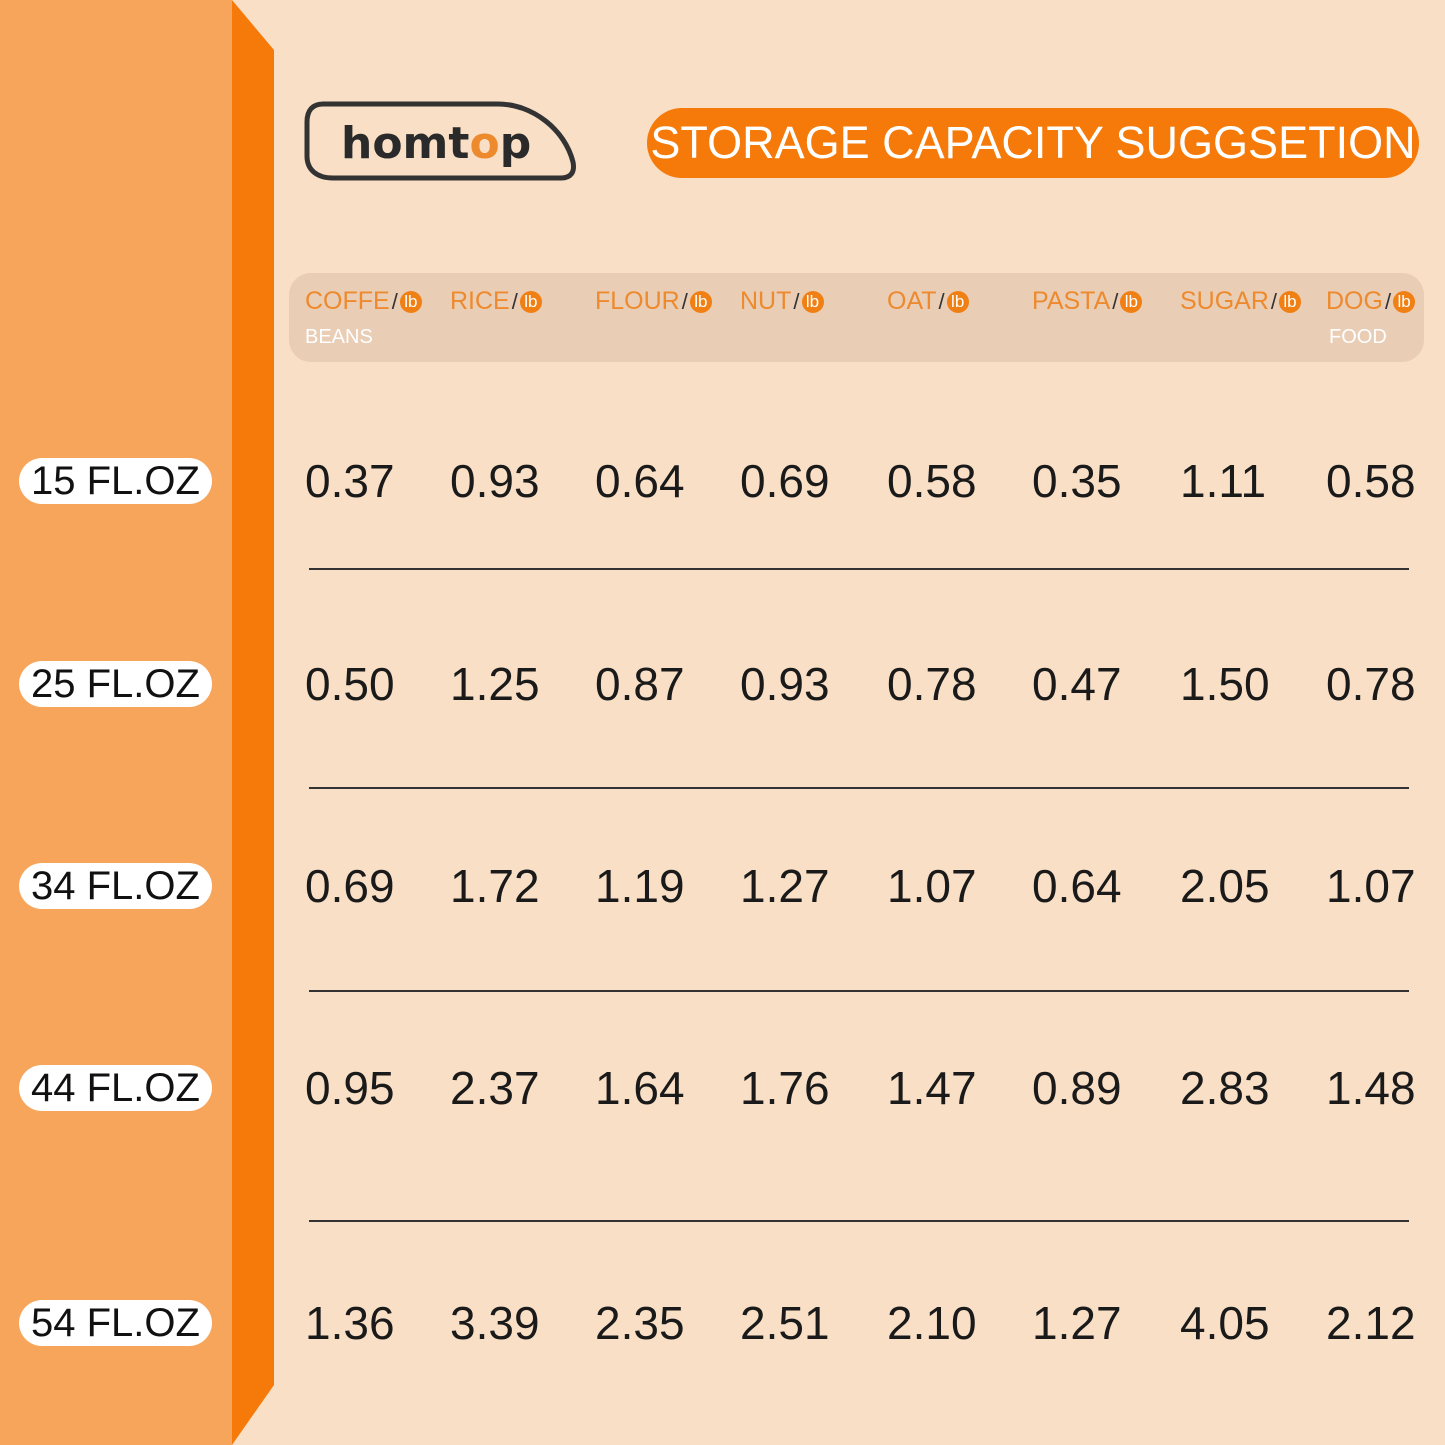 The width and height of the screenshot is (1445, 1445). I want to click on table-cell: 1.72, so click(495, 886).